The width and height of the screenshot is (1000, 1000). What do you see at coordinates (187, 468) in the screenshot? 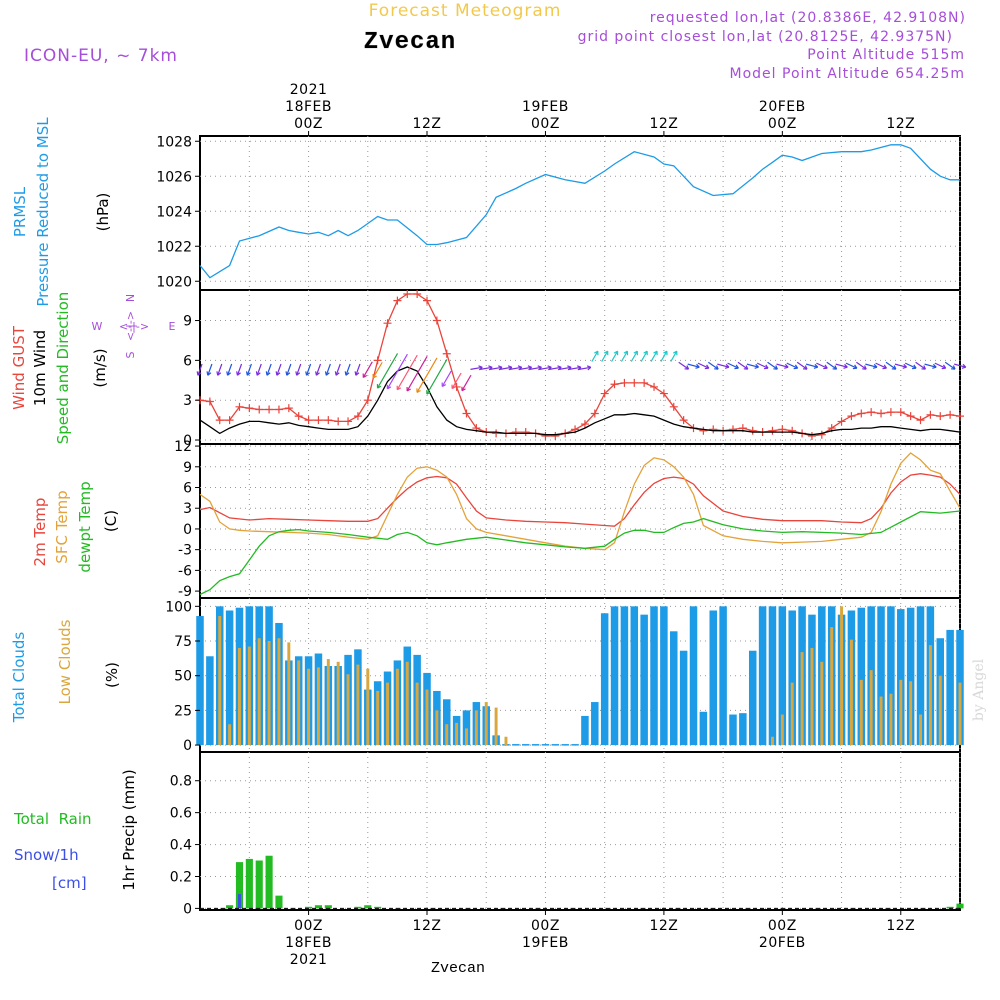
I see `y-tick-label: 9` at bounding box center [187, 468].